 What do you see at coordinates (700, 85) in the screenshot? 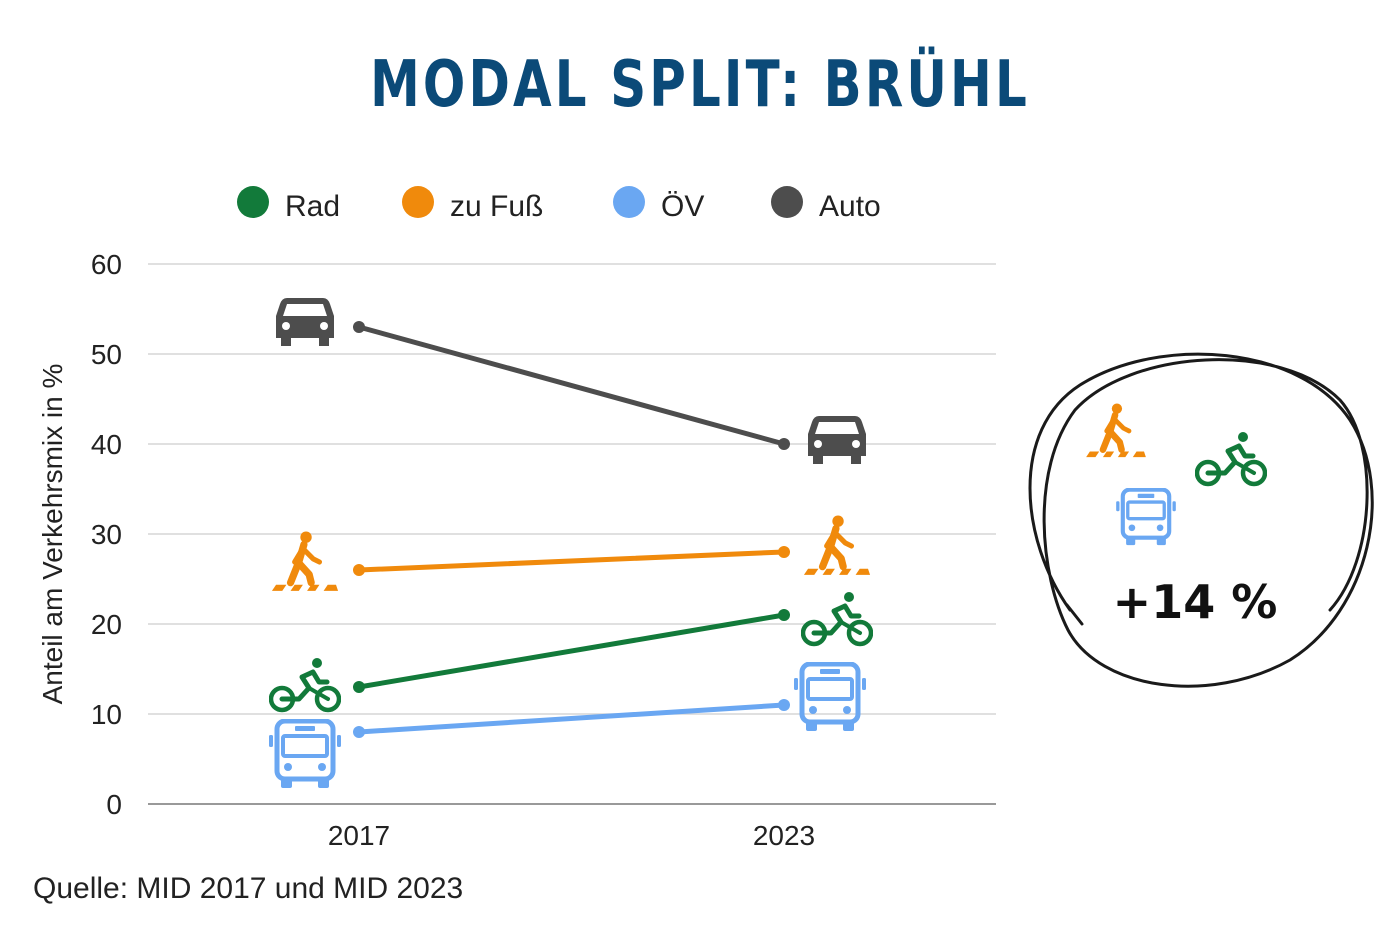
I see `chart-title: MODAL SPLIT: BRÜHL` at bounding box center [700, 85].